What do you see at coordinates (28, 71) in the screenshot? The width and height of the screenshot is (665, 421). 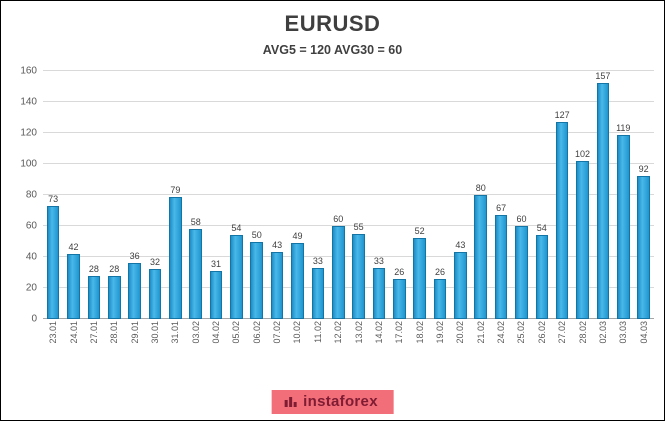 I see `y-tick-label: 160` at bounding box center [28, 71].